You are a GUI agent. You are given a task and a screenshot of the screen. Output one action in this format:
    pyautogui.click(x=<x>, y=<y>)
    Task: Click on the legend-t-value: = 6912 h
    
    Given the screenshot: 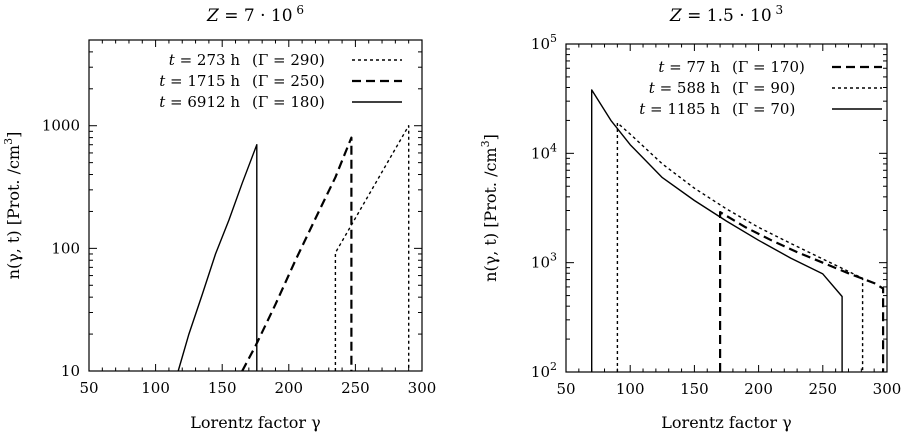 What is the action you would take?
    pyautogui.click(x=202, y=102)
    